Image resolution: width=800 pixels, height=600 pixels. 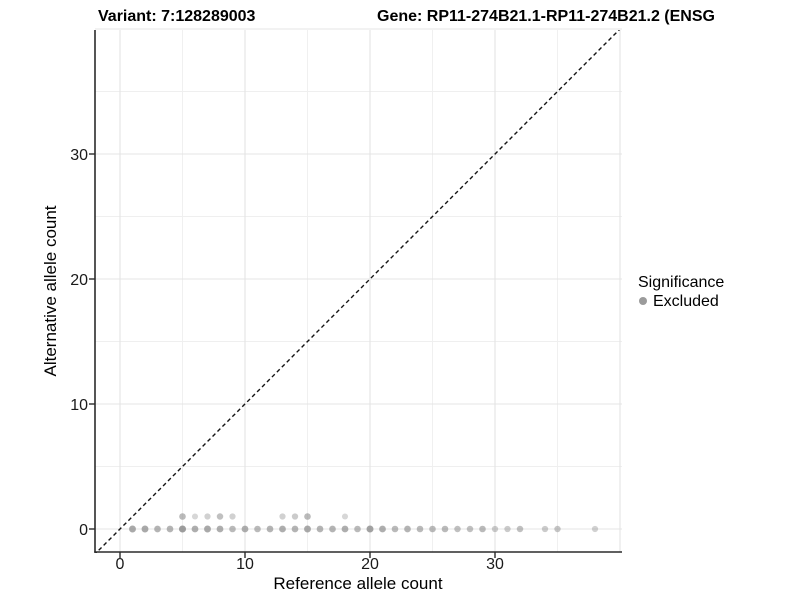 What do you see at coordinates (79, 155) in the screenshot?
I see `y-tick-label: 30` at bounding box center [79, 155].